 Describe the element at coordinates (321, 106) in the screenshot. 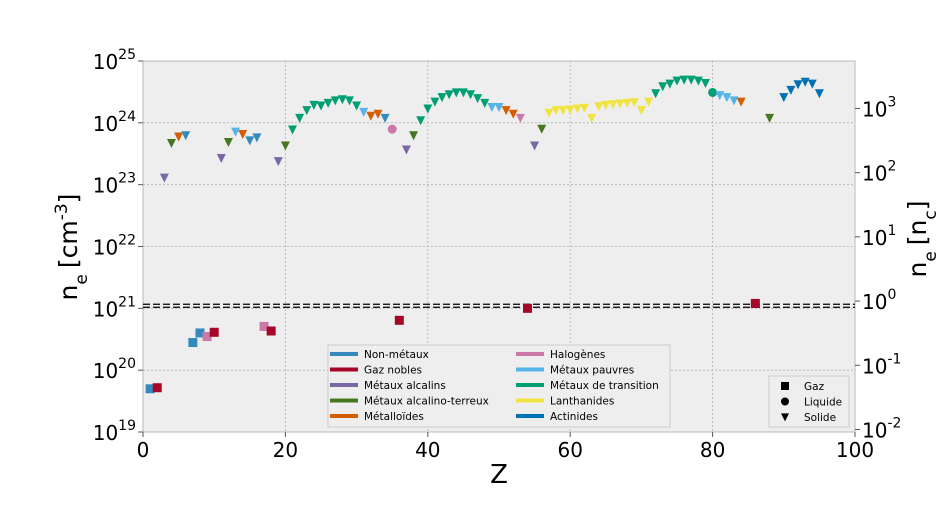

I see `data-point-z25` at that location.